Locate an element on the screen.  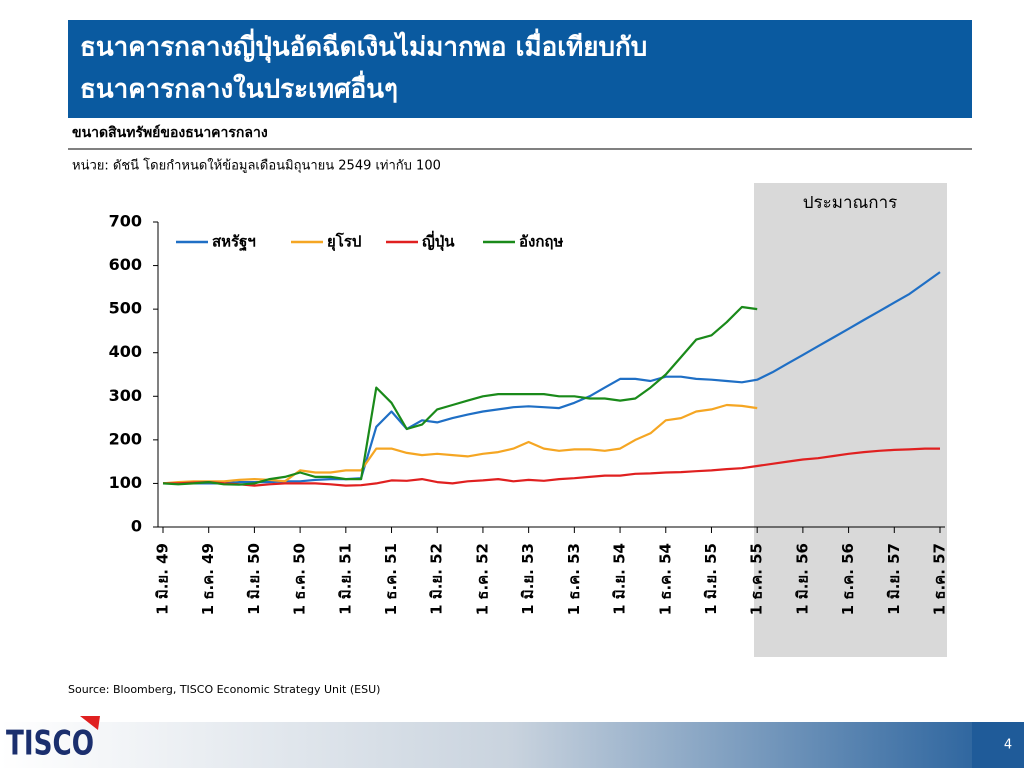
x-tick-label: 1 มิ.ย. 51 is located at coordinates (345, 579).